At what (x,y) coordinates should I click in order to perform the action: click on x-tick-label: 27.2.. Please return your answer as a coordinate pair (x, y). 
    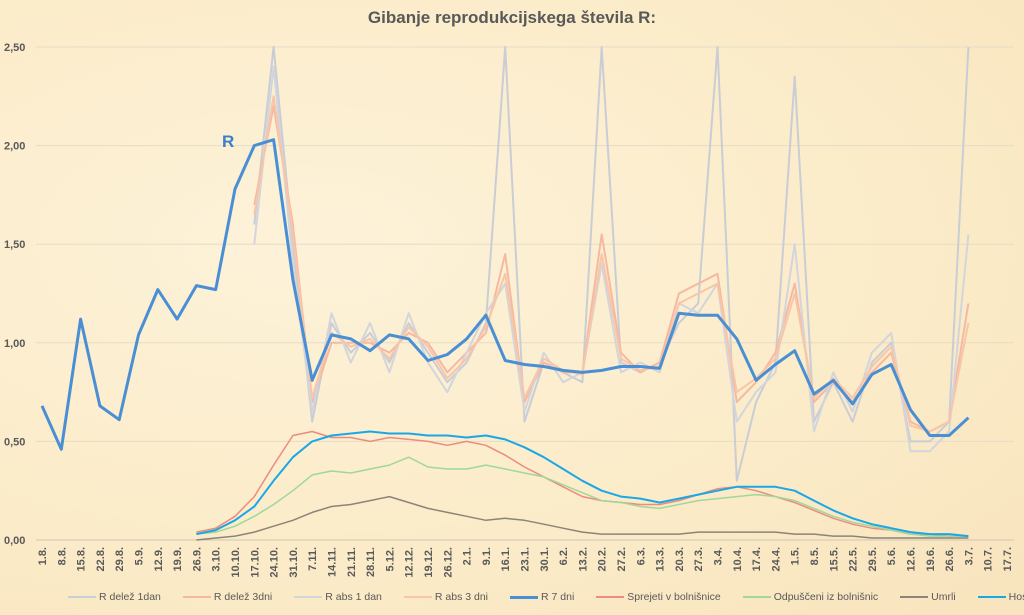
    Looking at the image, I should click on (622, 559).